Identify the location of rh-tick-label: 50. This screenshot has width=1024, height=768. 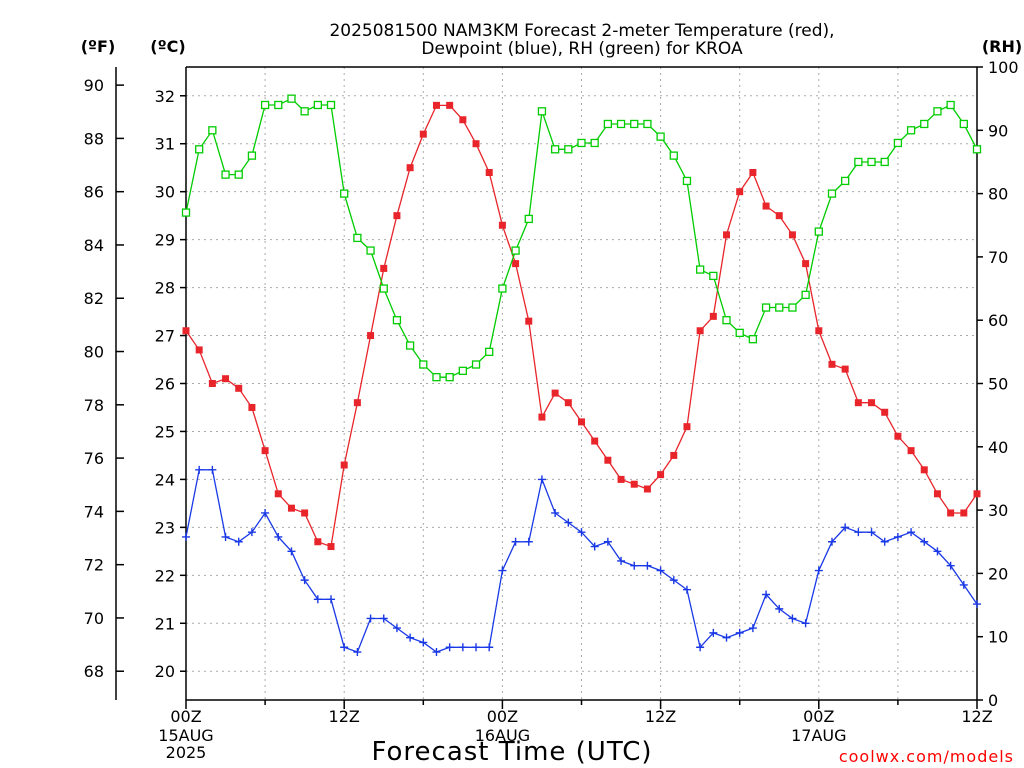
(998, 384).